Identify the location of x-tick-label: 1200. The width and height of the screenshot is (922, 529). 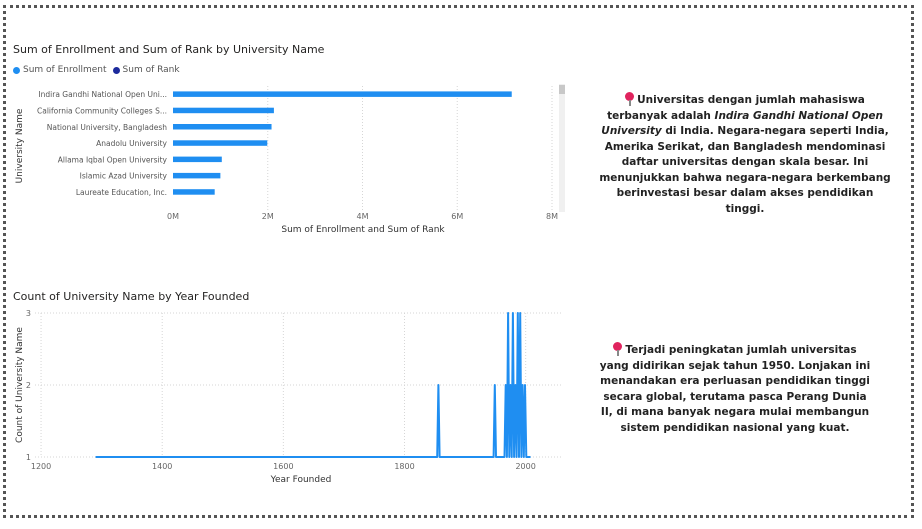
(41, 466).